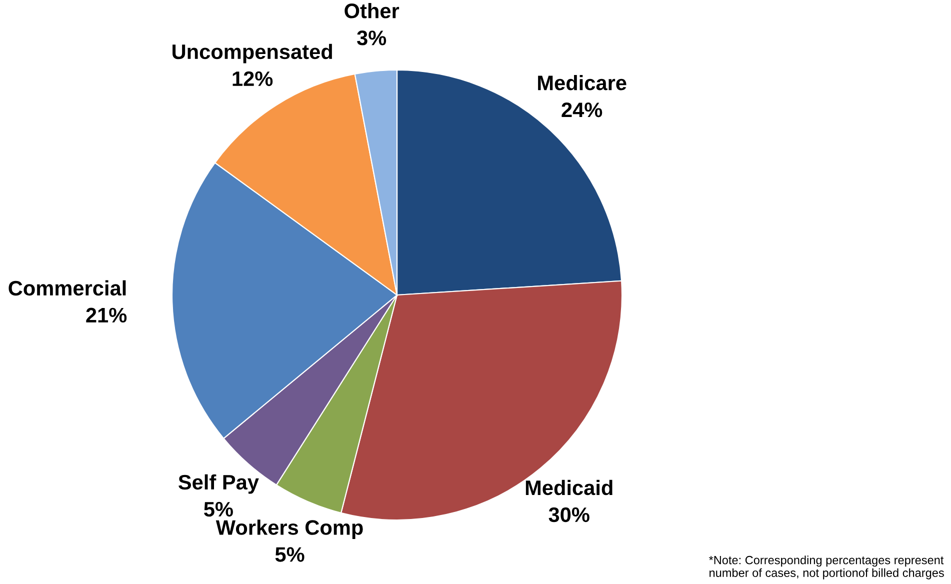 This screenshot has width=951, height=584. Describe the element at coordinates (826, 568) in the screenshot. I see `text: *Note: Corresponding percentages represent number of cases, not portionof billed charges` at that location.